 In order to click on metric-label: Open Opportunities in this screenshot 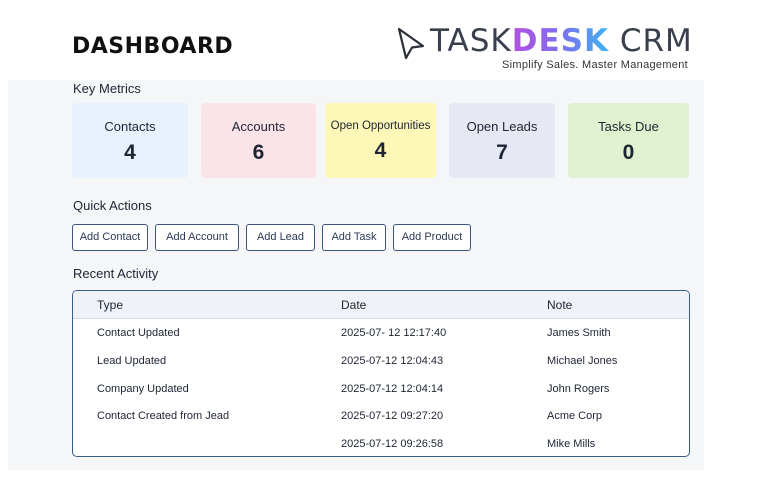, I will do `click(380, 126)`.